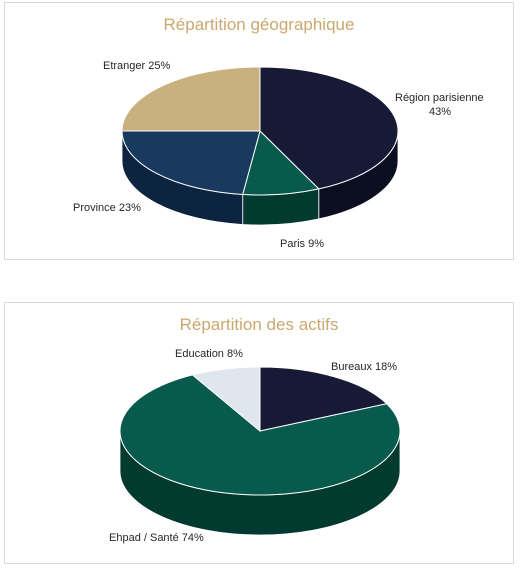  Describe the element at coordinates (329, 128) in the screenshot. I see `pie-slice-region-parisienne` at that location.